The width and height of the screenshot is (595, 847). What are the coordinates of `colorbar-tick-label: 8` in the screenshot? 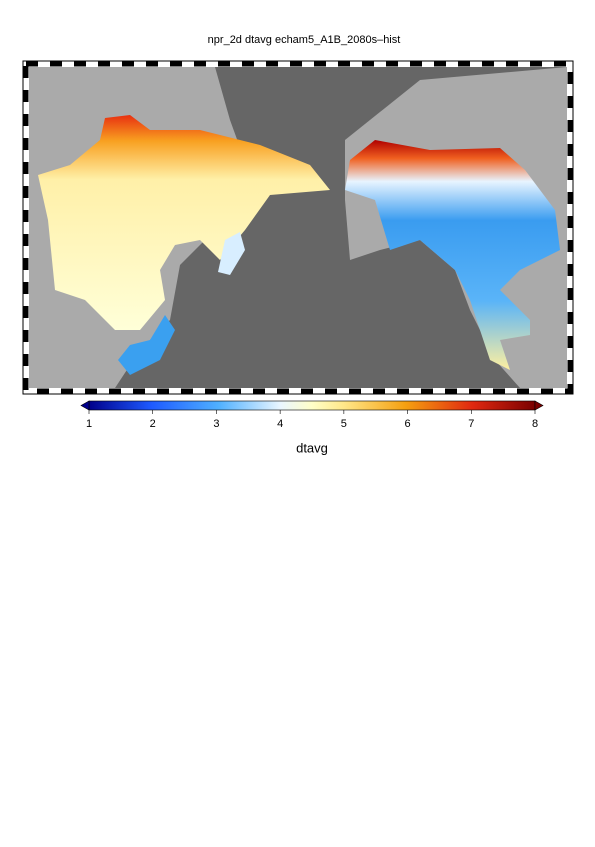 It's located at (535, 424).